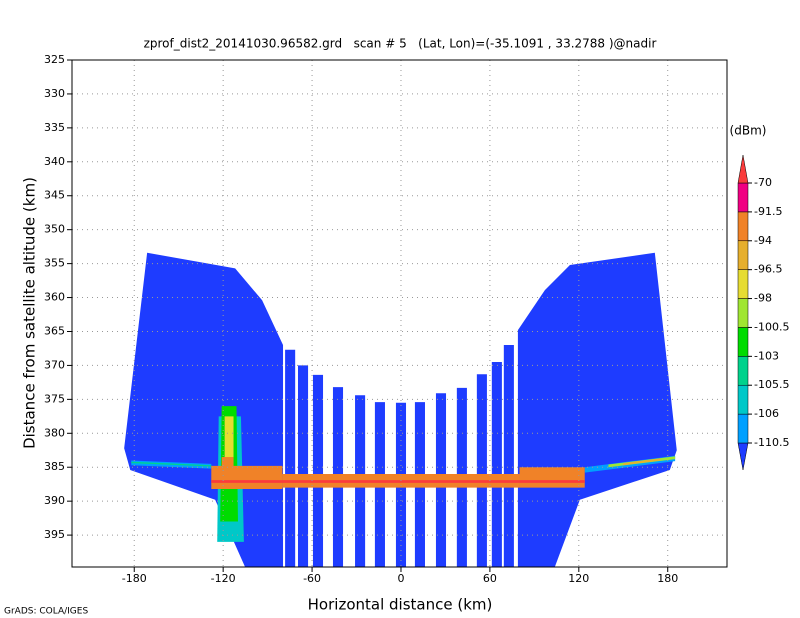 This screenshot has width=800, height=618. I want to click on x-tick-label: -180, so click(134, 578).